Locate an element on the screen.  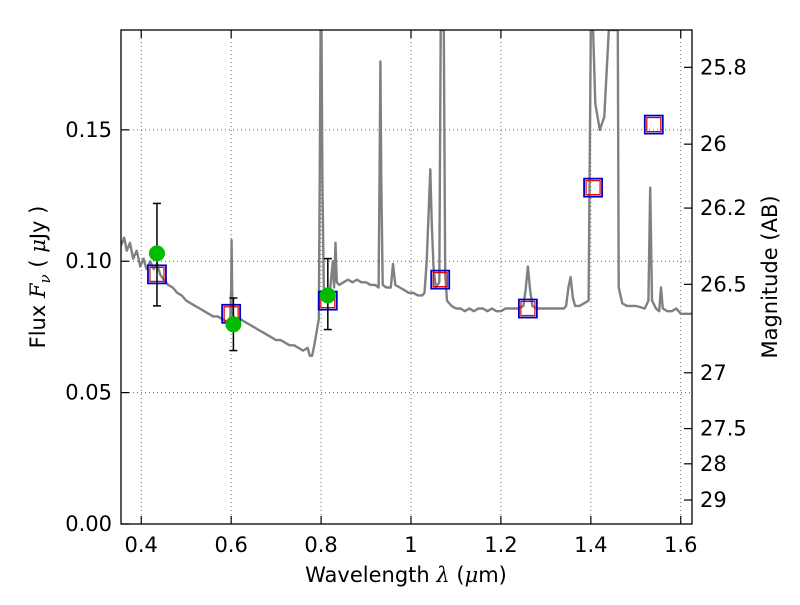
y-axis-title: Flux Fν ( μJy ) is located at coordinates (40, 277).